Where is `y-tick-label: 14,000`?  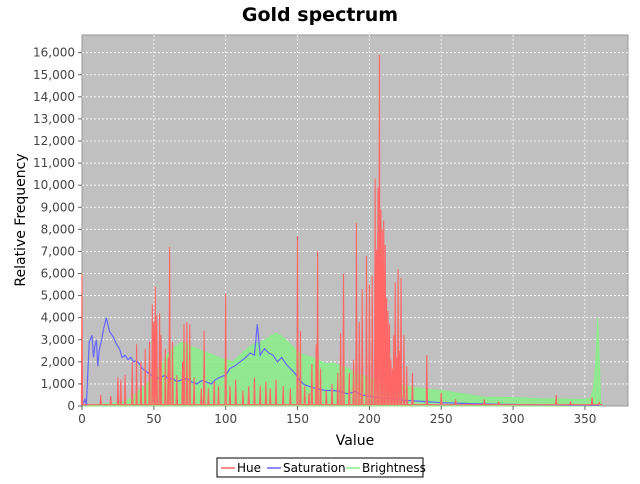 y-tick-label: 14,000 is located at coordinates (54, 97).